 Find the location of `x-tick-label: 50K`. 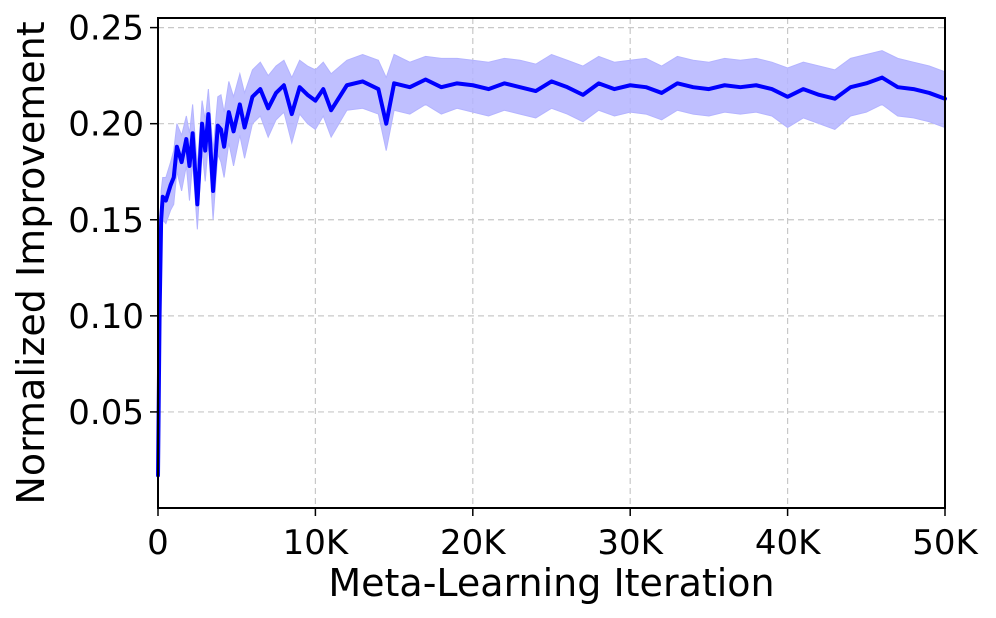

x-tick-label: 50K is located at coordinates (945, 543).